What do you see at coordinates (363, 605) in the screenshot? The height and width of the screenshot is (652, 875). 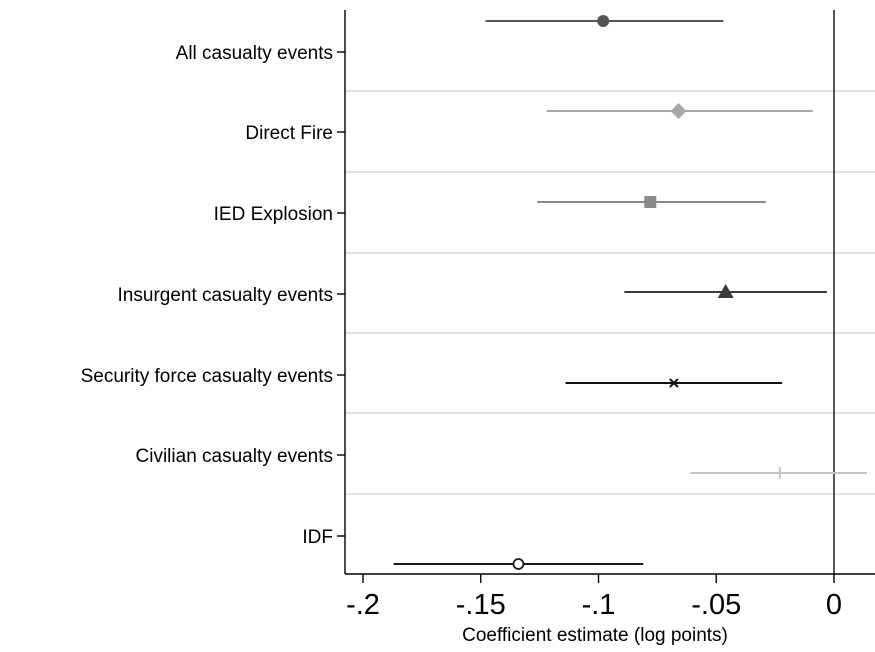 I see `x-tick-label: -.2` at bounding box center [363, 605].